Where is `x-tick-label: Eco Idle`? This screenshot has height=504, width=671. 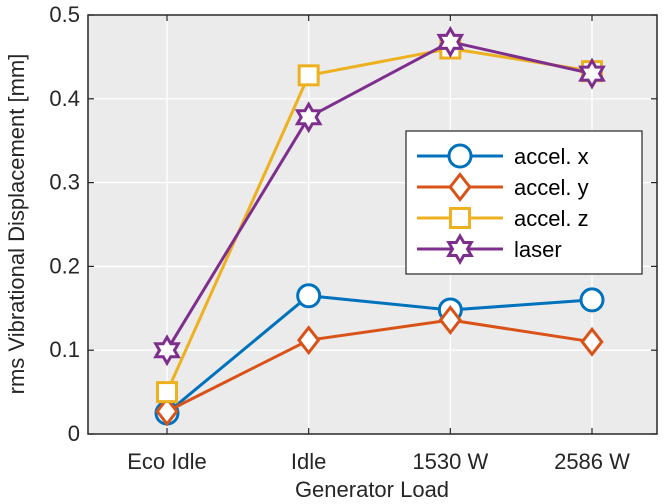
x-tick-label: Eco Idle is located at coordinates (167, 461).